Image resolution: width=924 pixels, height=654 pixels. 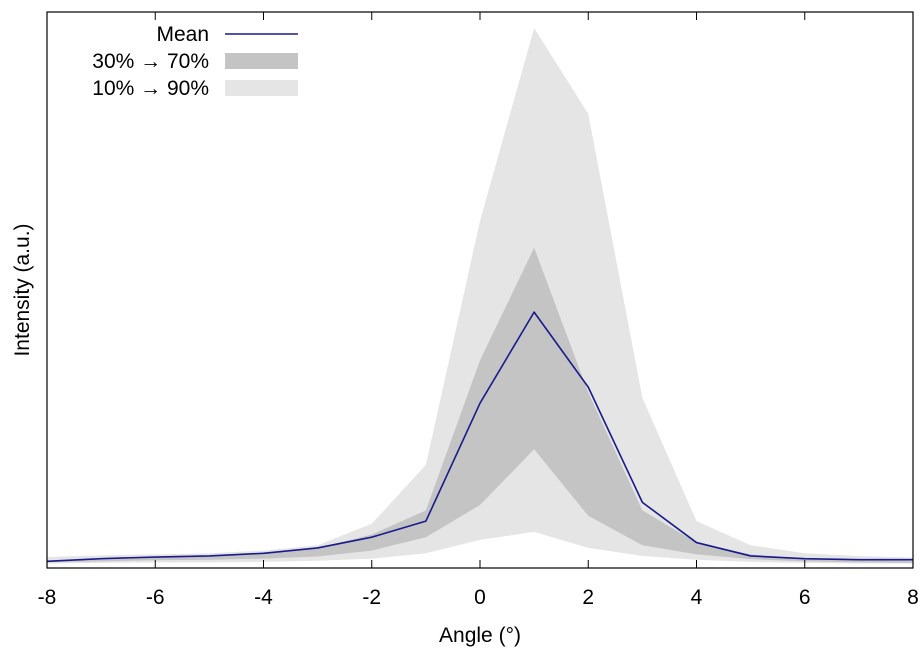 What do you see at coordinates (22, 289) in the screenshot?
I see `y-axis-label: Intensity (a.u.)` at bounding box center [22, 289].